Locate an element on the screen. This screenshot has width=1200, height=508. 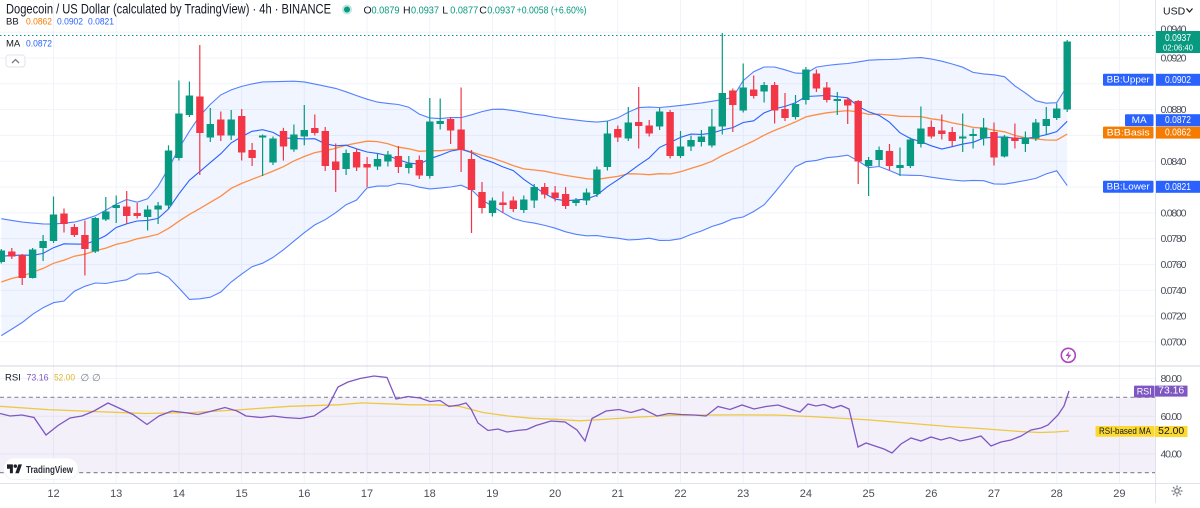
svg-text: 17 is located at coordinates (367, 494).